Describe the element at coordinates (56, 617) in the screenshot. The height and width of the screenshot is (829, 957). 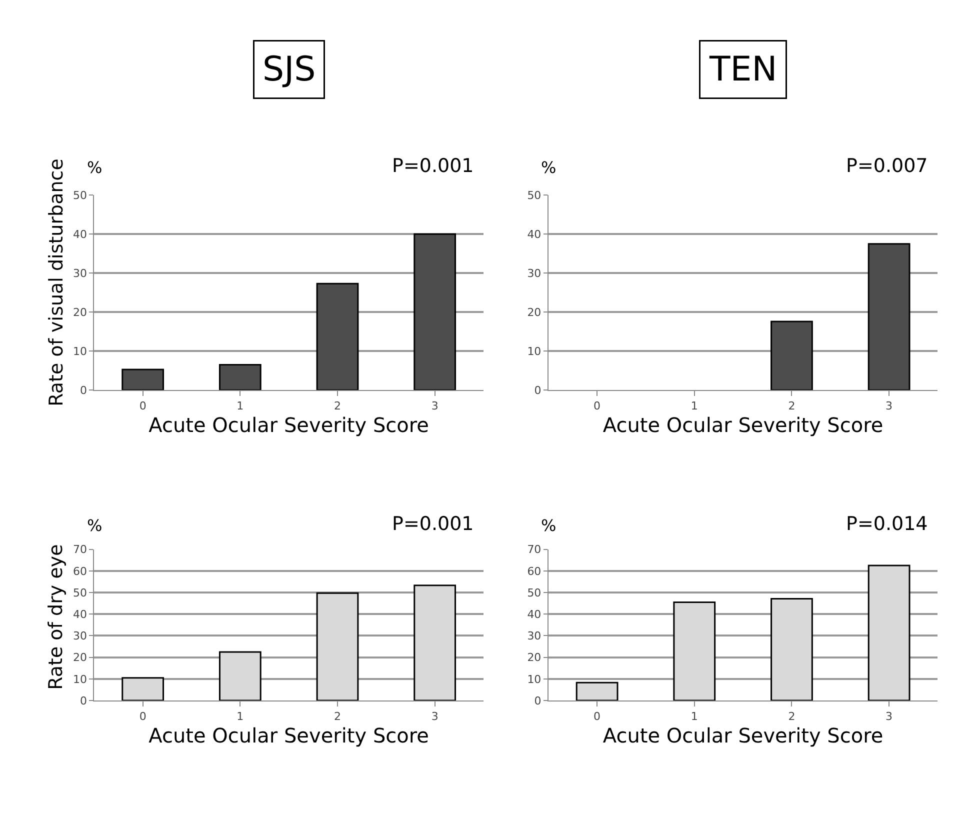
I see `y-axis-title: Rate of dry eye` at that location.